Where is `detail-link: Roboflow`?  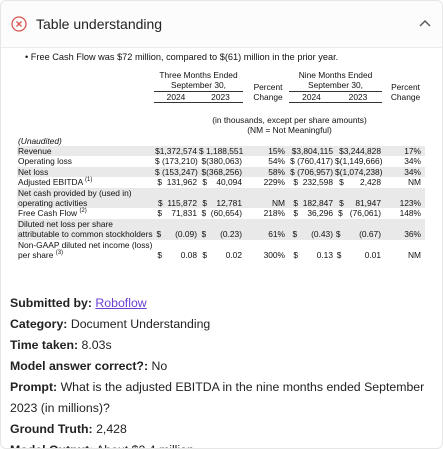
detail-link: Roboflow is located at coordinates (121, 303).